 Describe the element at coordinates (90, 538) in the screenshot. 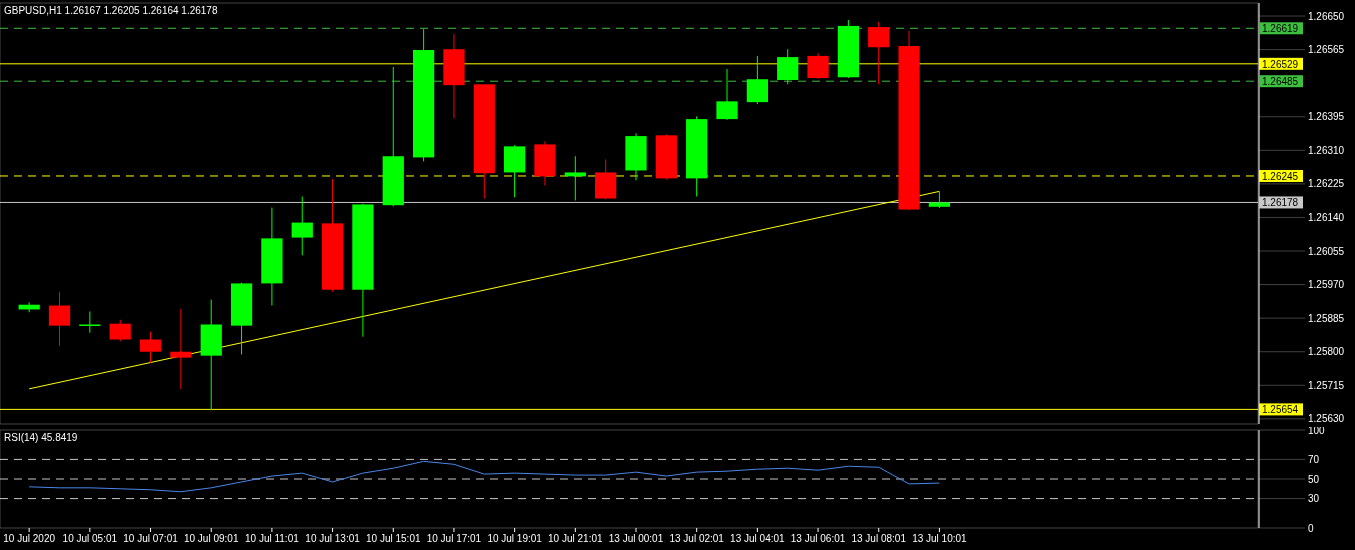

I see `x-tick-label: 10 Jul 05:01` at that location.